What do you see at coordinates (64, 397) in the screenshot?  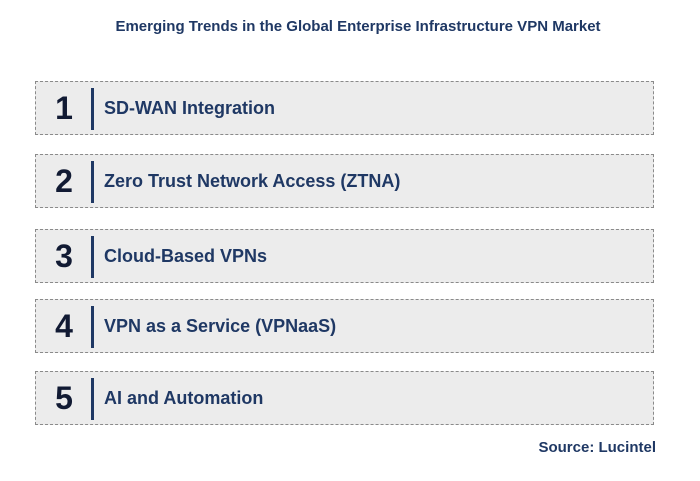 I see `trend-number: 5` at bounding box center [64, 397].